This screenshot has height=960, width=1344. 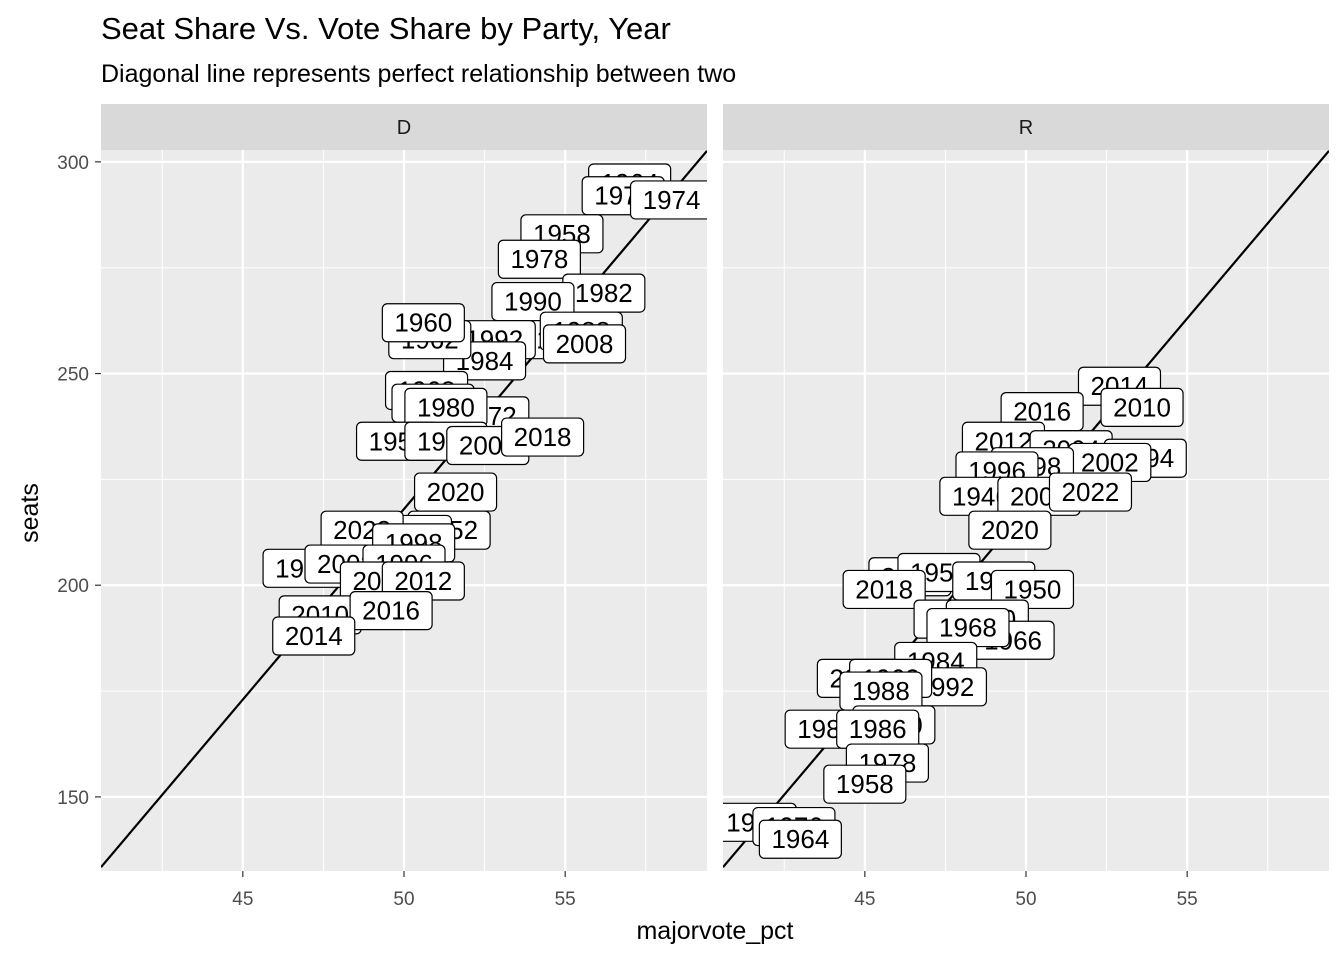 I want to click on point-label: 2012, so click(x=423, y=581).